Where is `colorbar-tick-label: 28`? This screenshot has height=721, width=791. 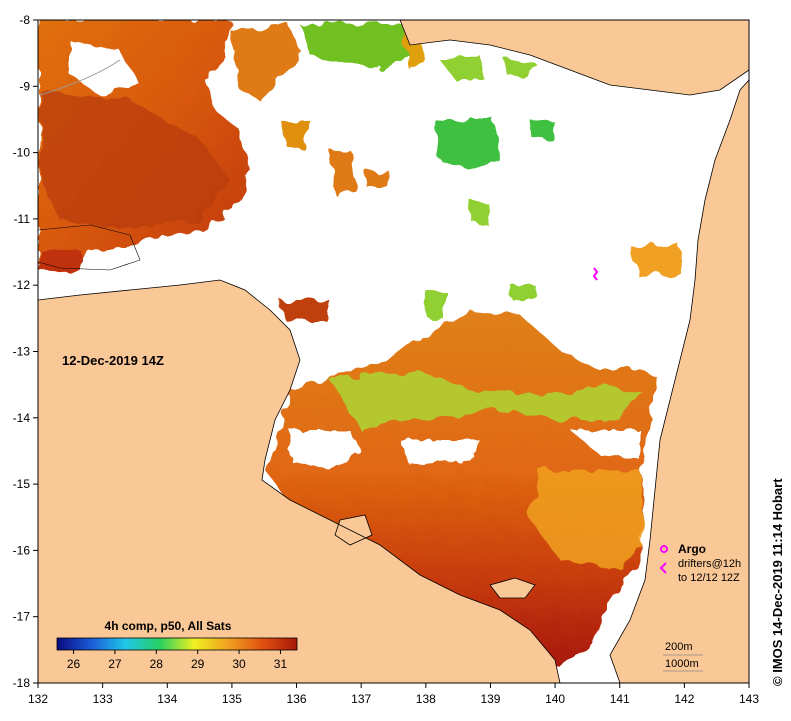
colorbar-tick-label: 28 is located at coordinates (157, 664).